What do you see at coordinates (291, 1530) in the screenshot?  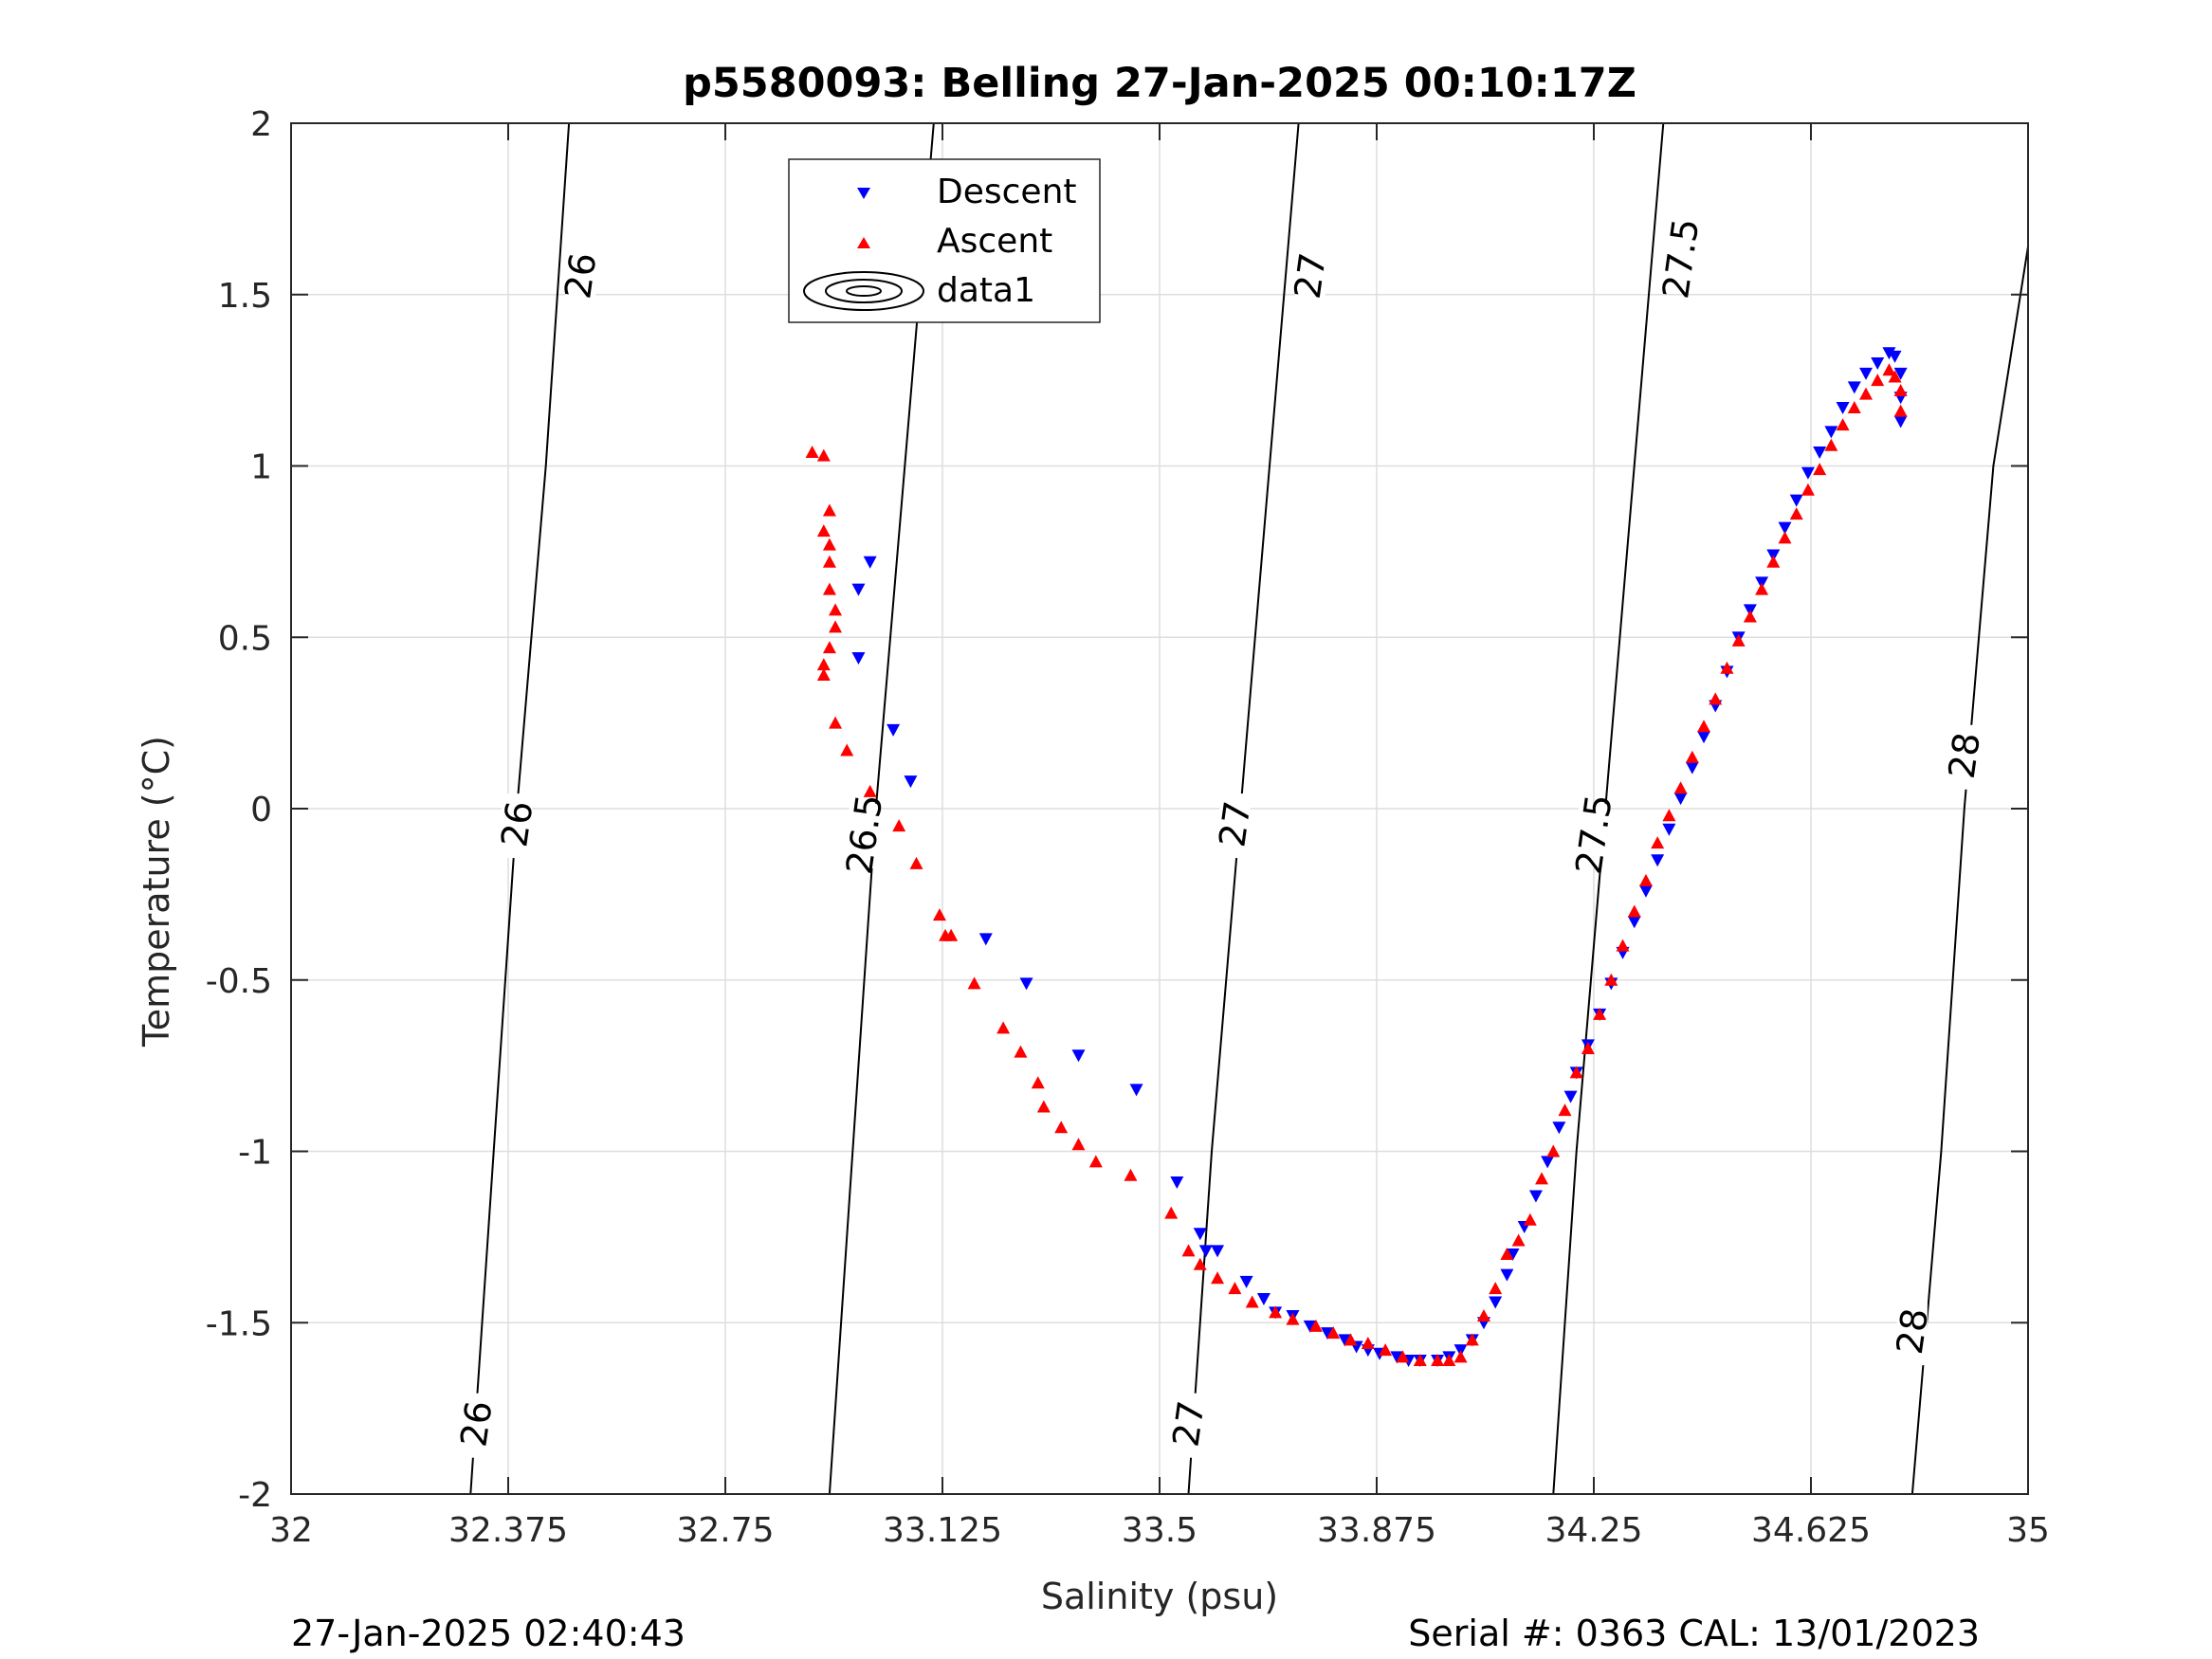 I see `x-tick-label: 32` at bounding box center [291, 1530].